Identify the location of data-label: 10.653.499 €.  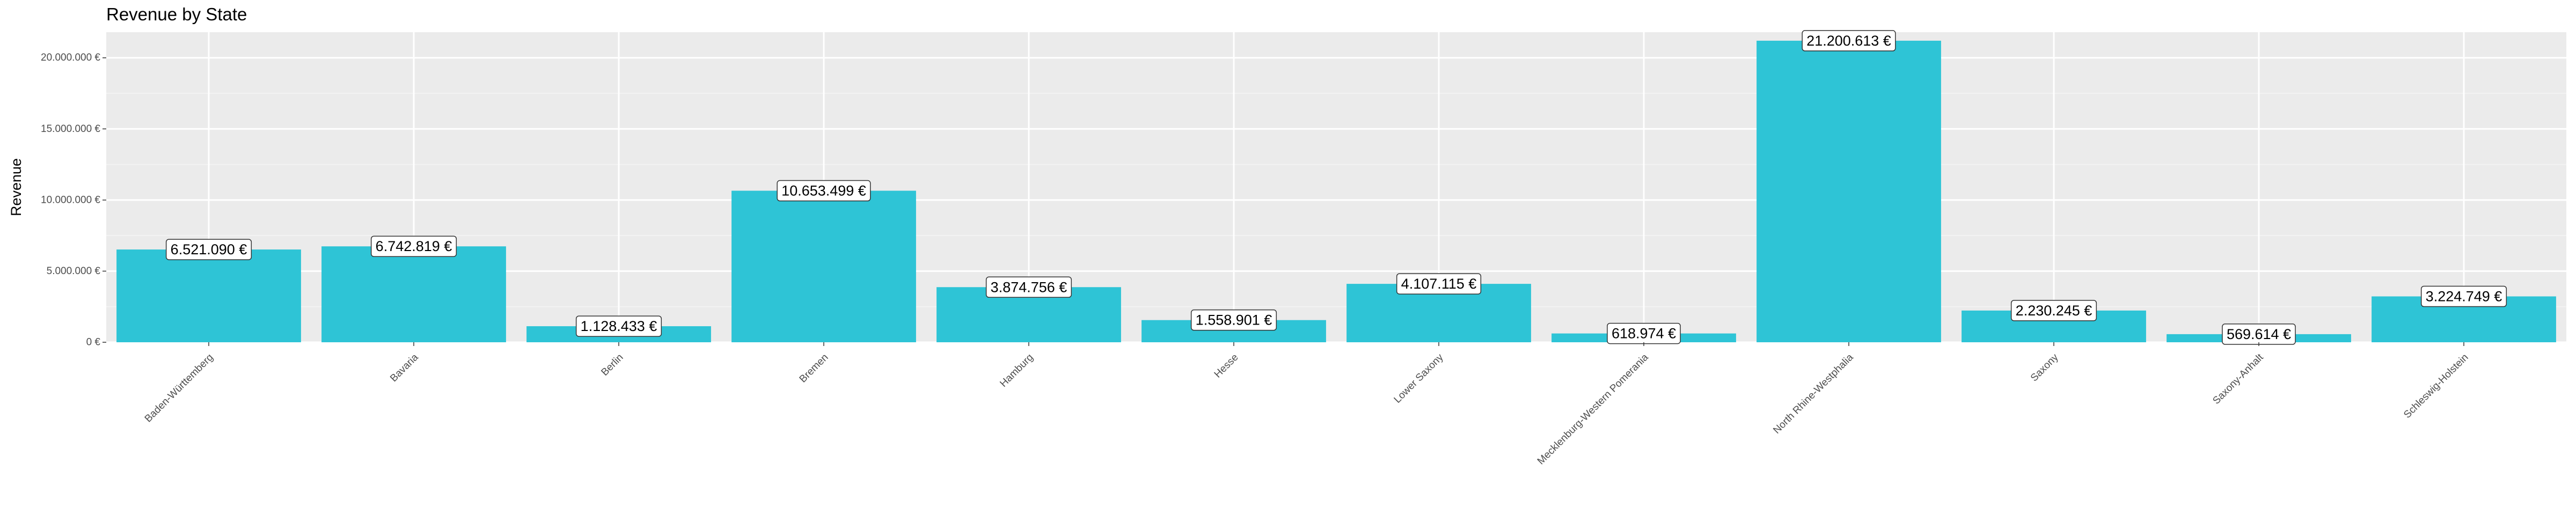
(824, 191).